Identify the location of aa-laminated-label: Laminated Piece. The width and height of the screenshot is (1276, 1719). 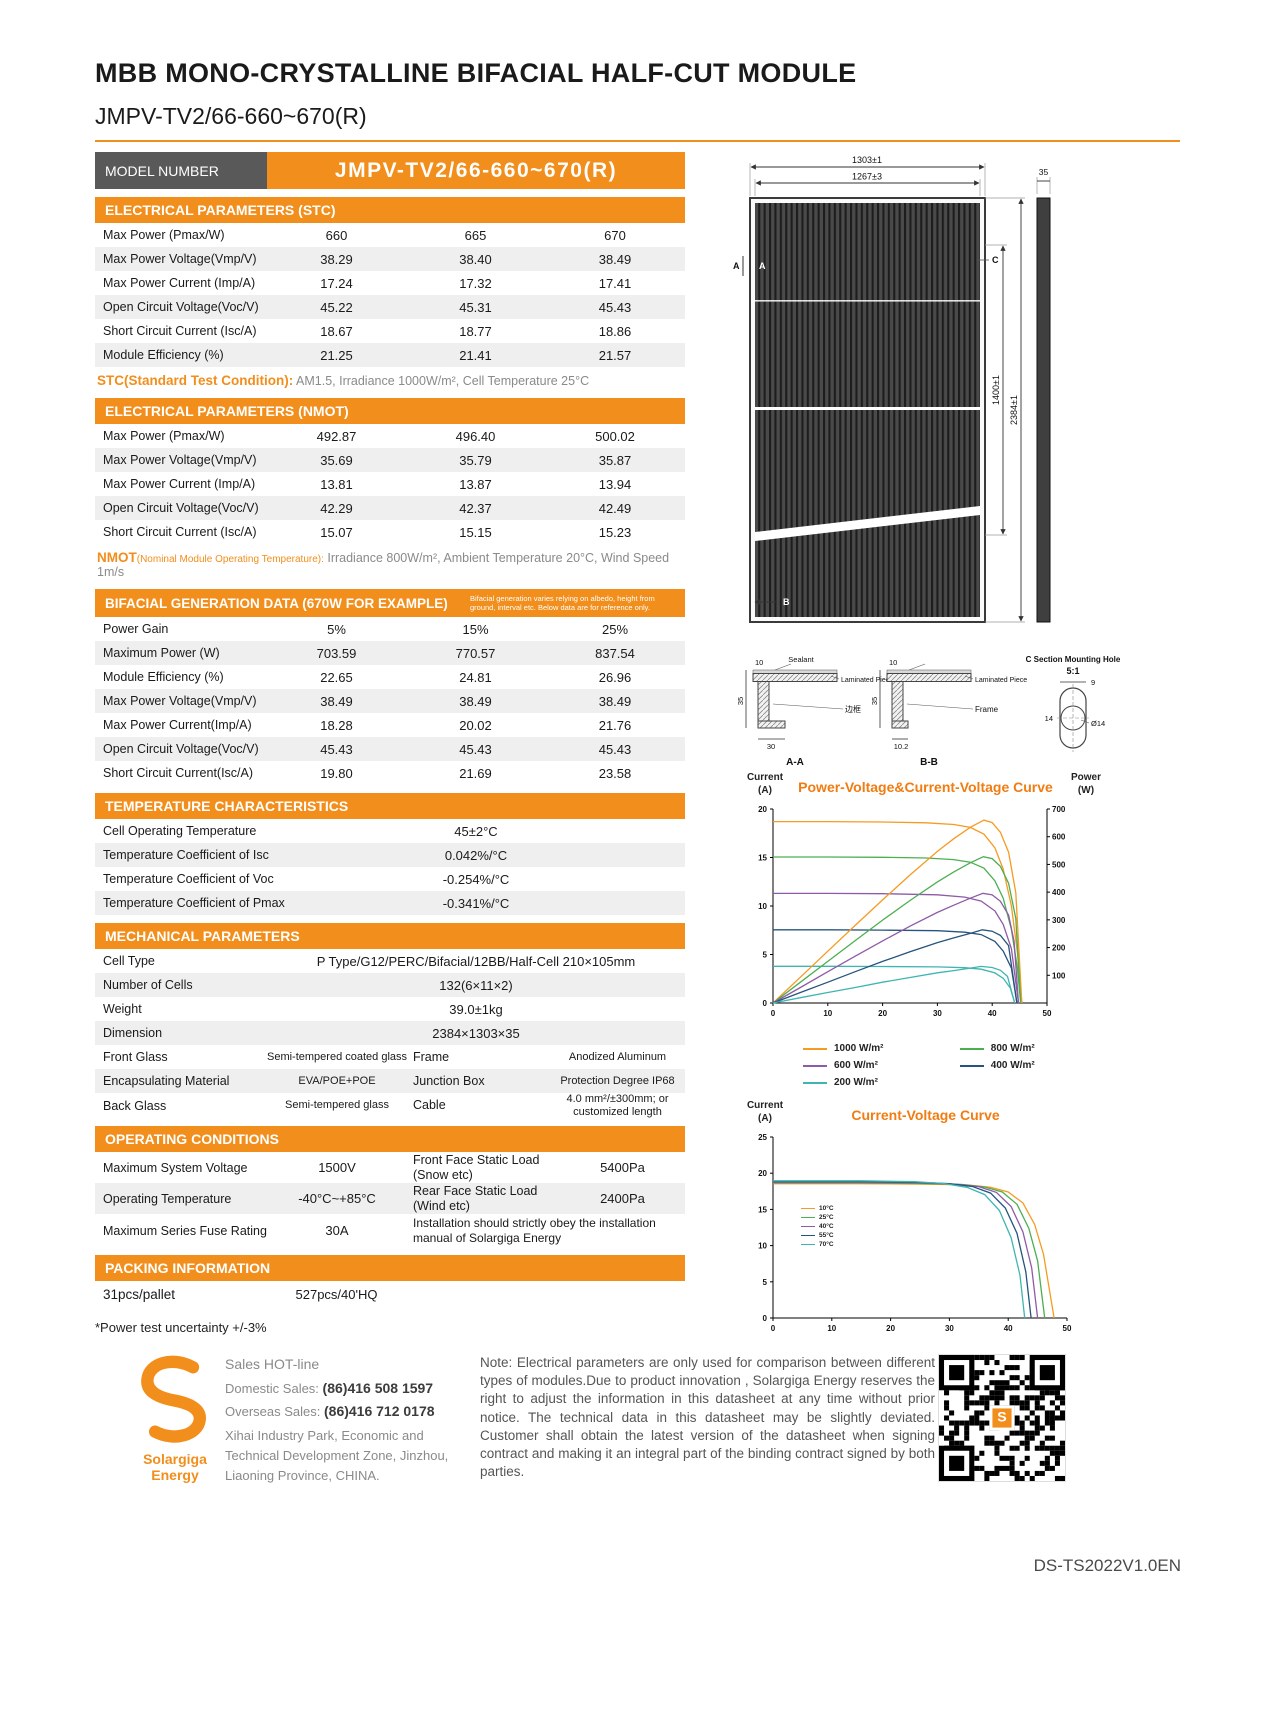
(867, 680).